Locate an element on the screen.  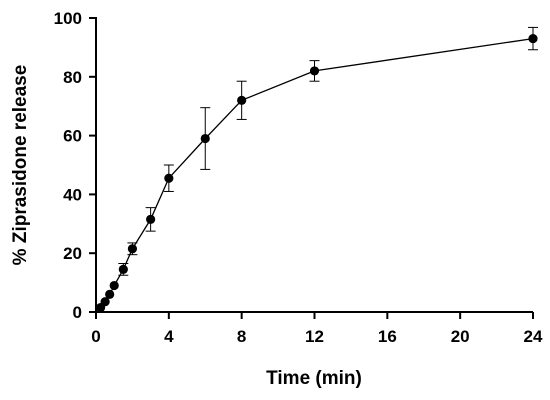
x-ticks: 0 4 8 12 16 20 24 is located at coordinates (317, 329).